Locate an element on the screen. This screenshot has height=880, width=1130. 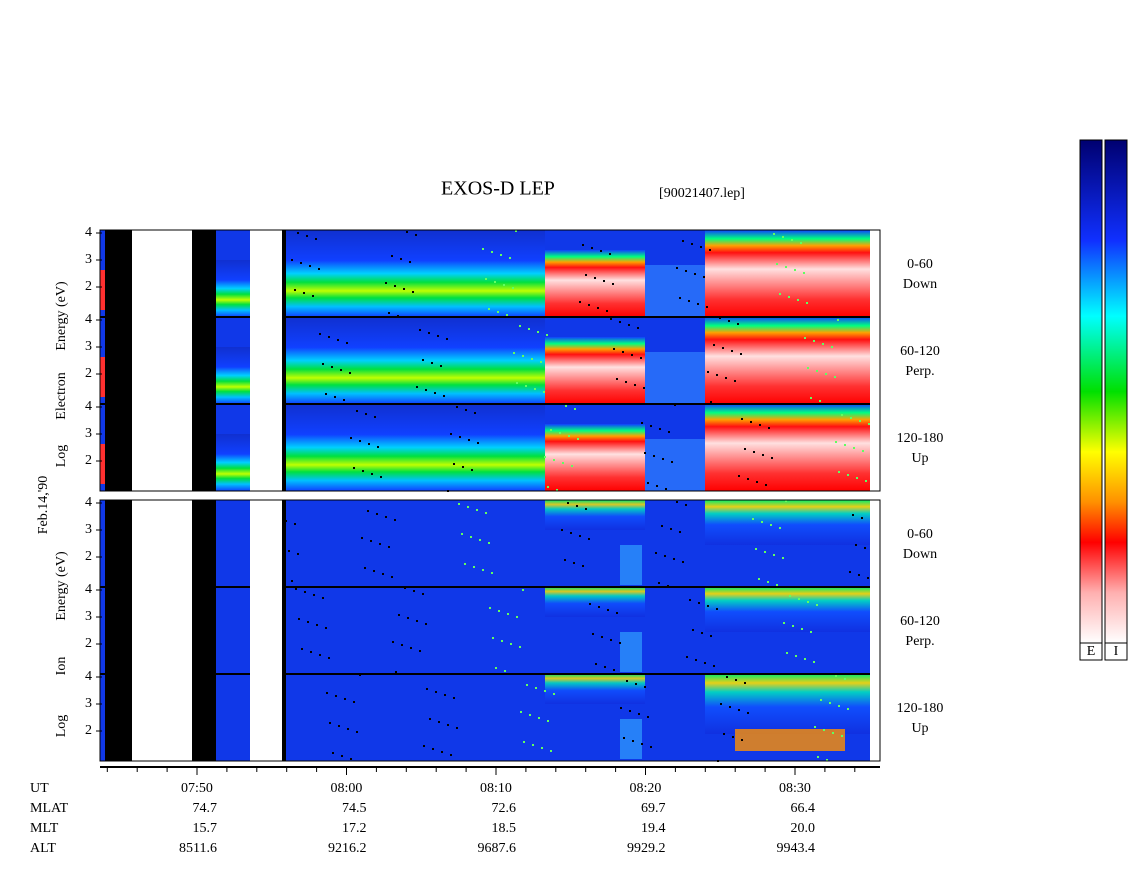
ephemeris-value: 9943.4 is located at coordinates (796, 848).